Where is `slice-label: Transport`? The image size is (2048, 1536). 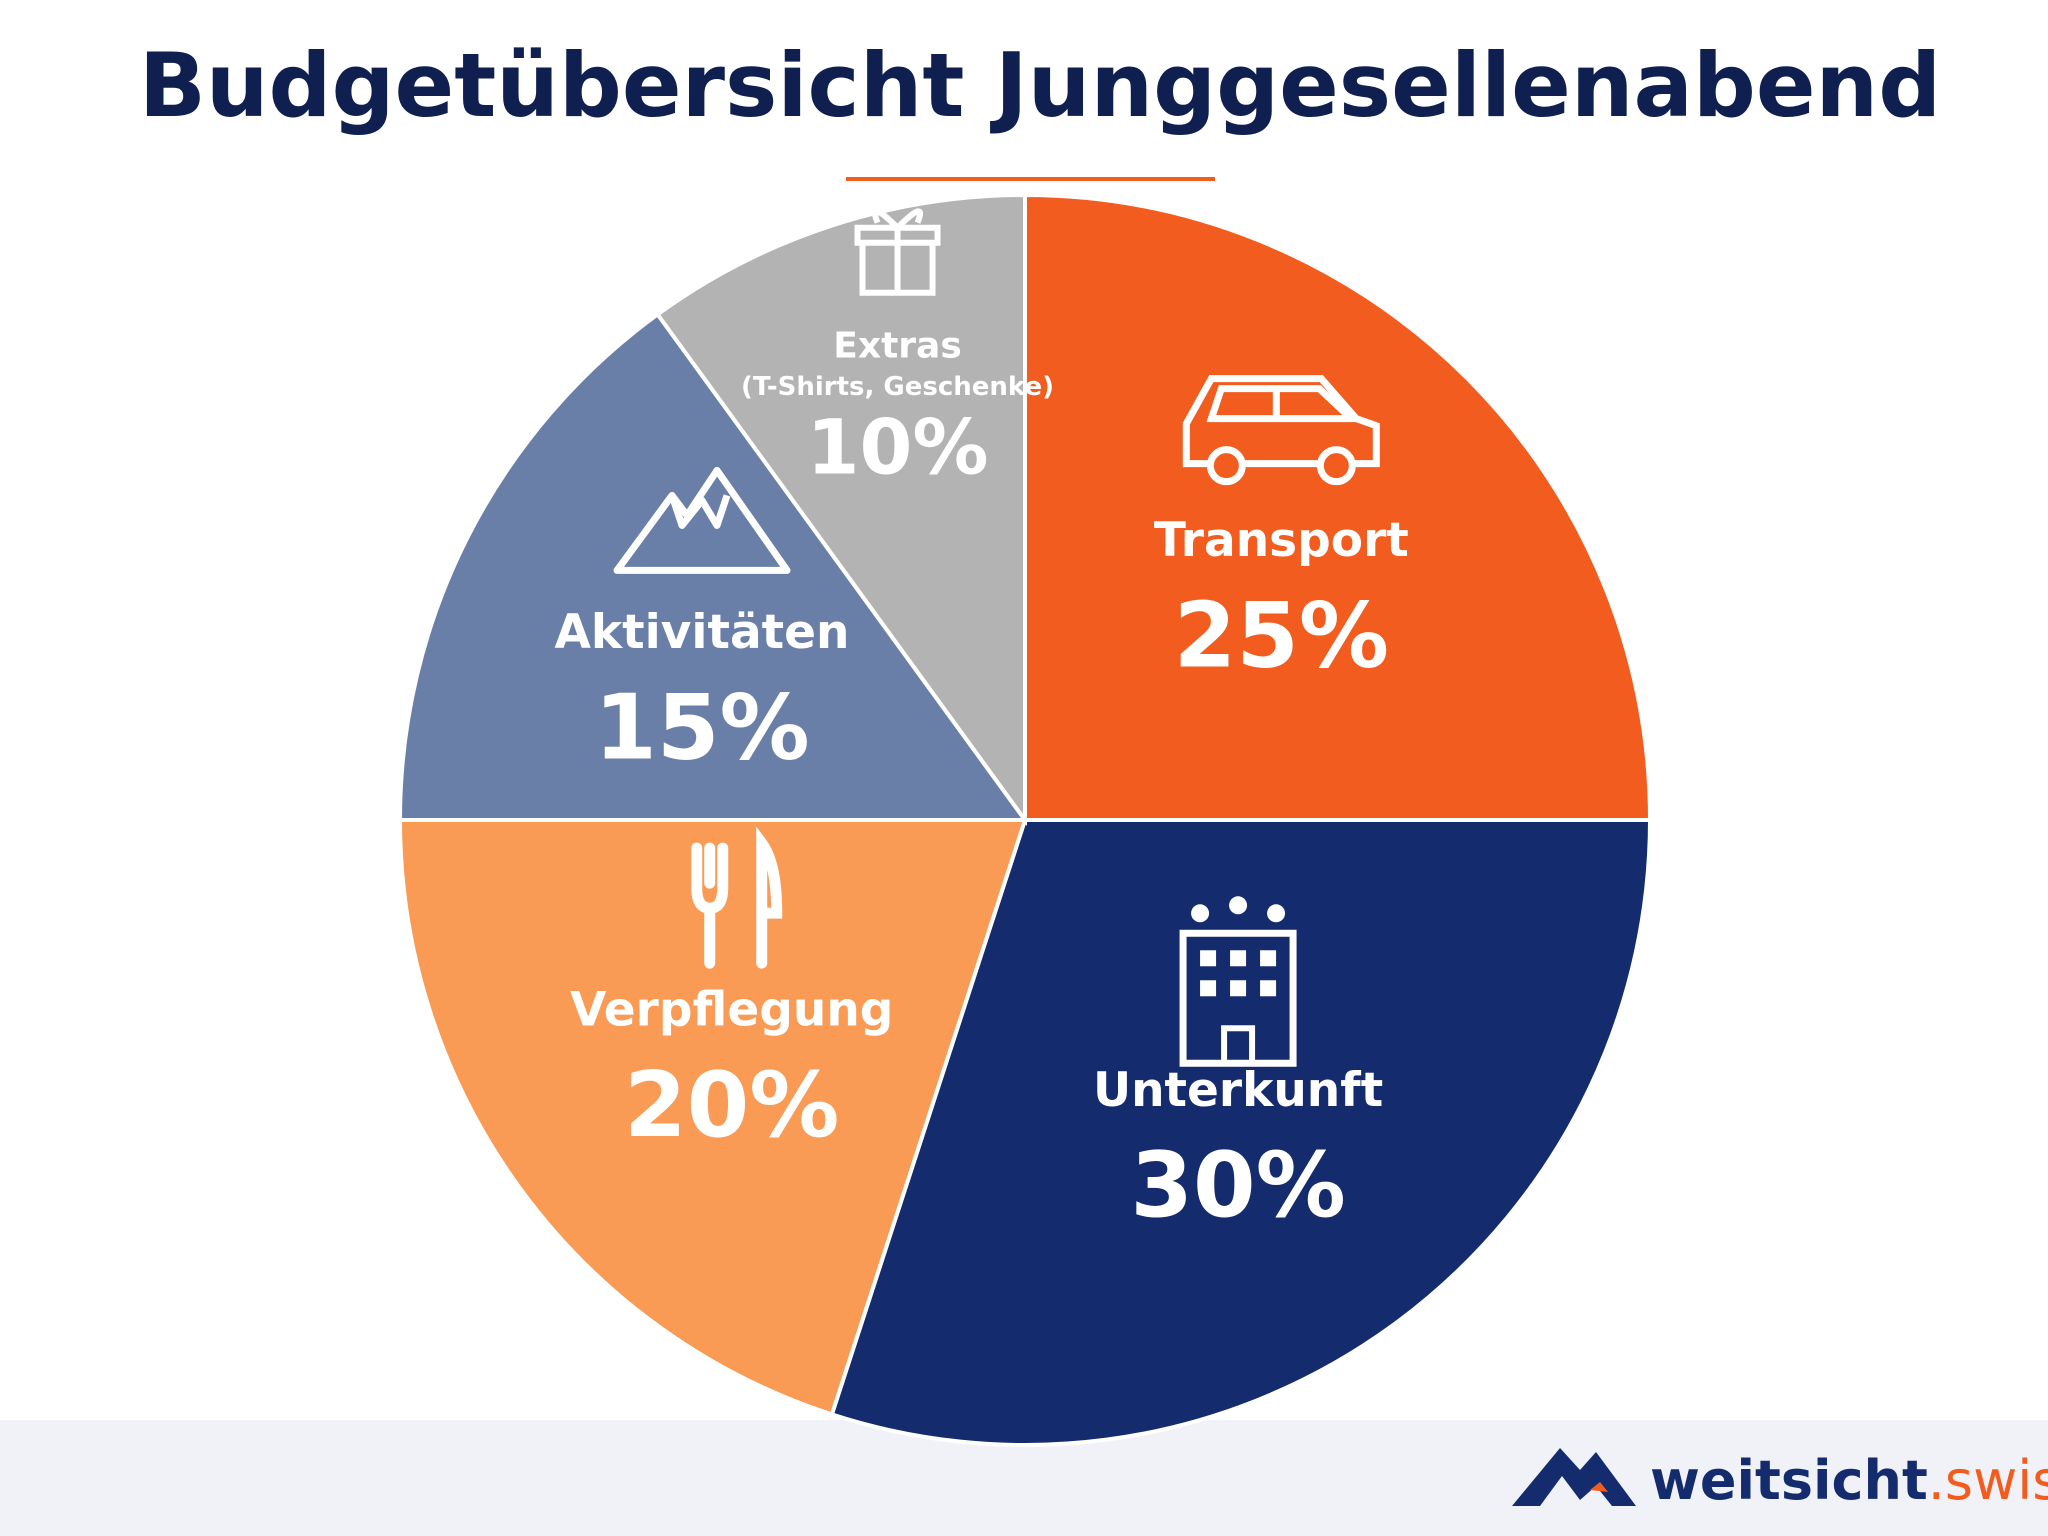 slice-label: Transport is located at coordinates (1281, 540).